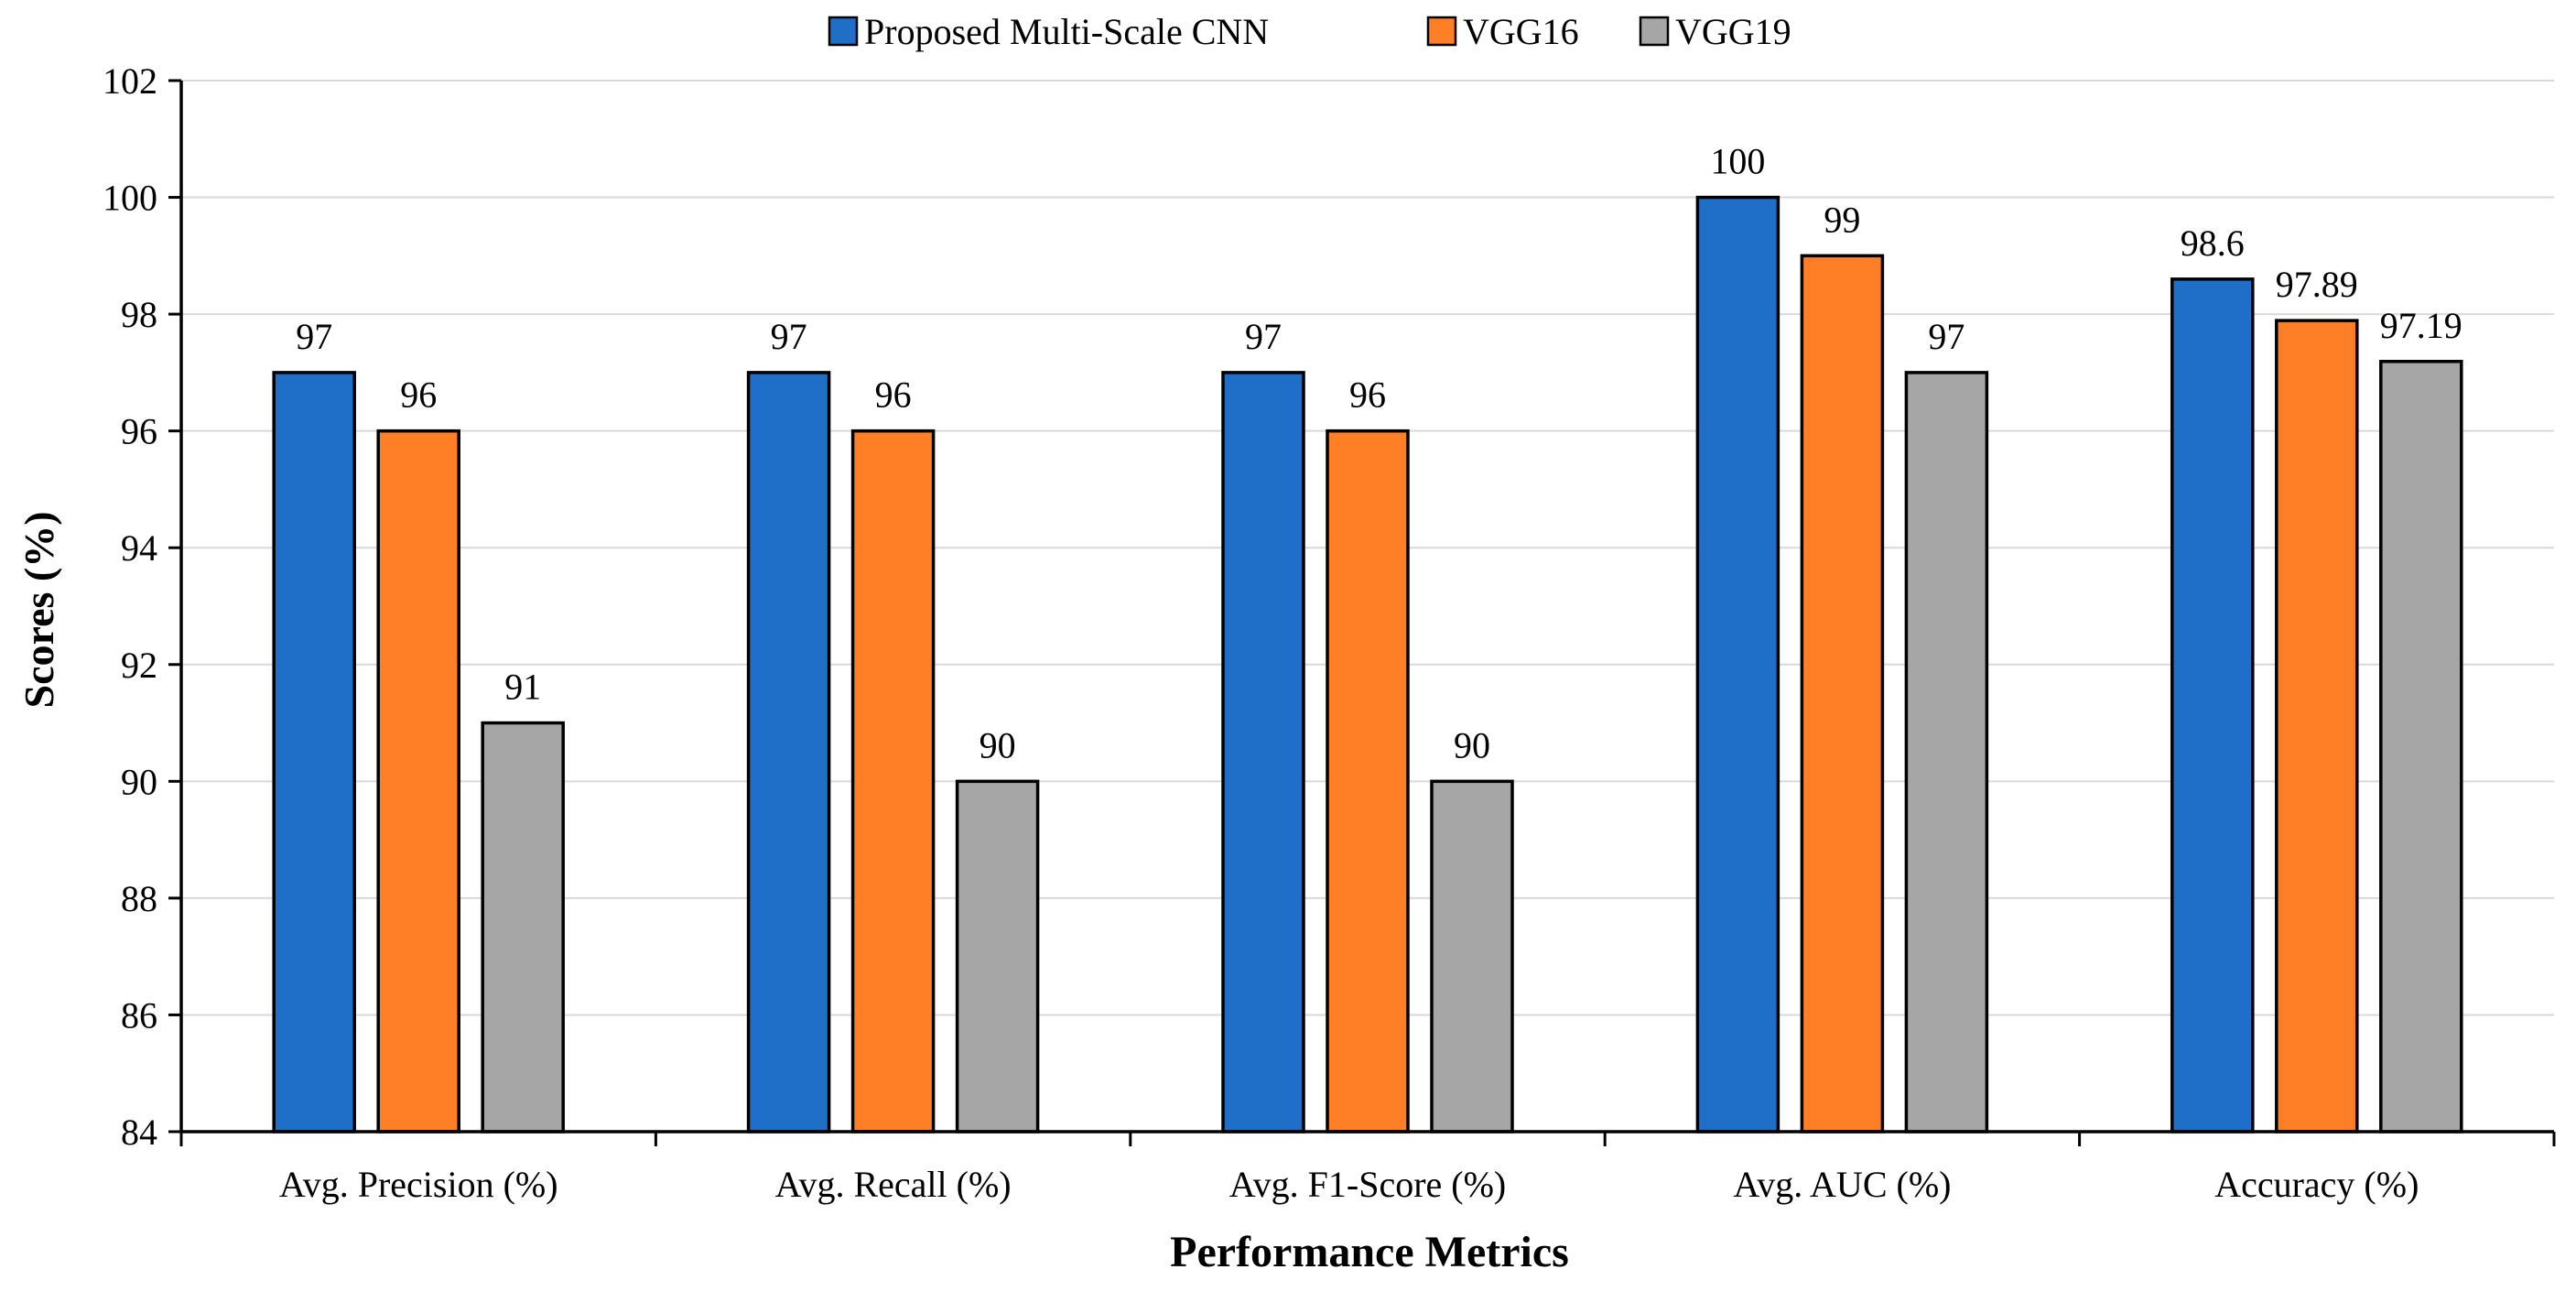 The width and height of the screenshot is (2576, 1291). What do you see at coordinates (2317, 1184) in the screenshot?
I see `x-tick-label: Accuracy (%)` at bounding box center [2317, 1184].